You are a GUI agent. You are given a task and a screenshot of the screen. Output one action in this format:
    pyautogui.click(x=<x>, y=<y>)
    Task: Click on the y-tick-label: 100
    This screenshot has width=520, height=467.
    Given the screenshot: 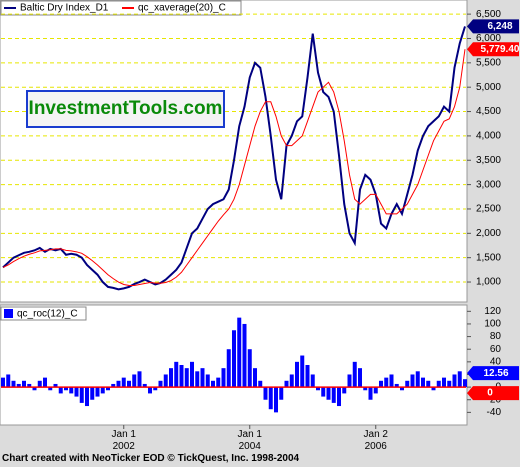 What is the action you would take?
    pyautogui.click(x=492, y=324)
    